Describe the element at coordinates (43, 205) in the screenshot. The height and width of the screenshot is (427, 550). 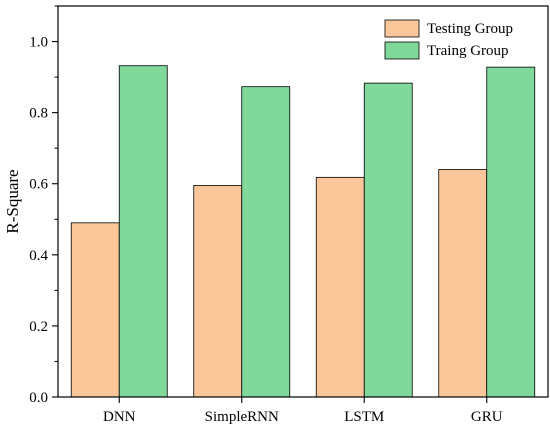
I see `y-axis: 0.0 0.2 0.4 0.6 0.8 1.0` at that location.